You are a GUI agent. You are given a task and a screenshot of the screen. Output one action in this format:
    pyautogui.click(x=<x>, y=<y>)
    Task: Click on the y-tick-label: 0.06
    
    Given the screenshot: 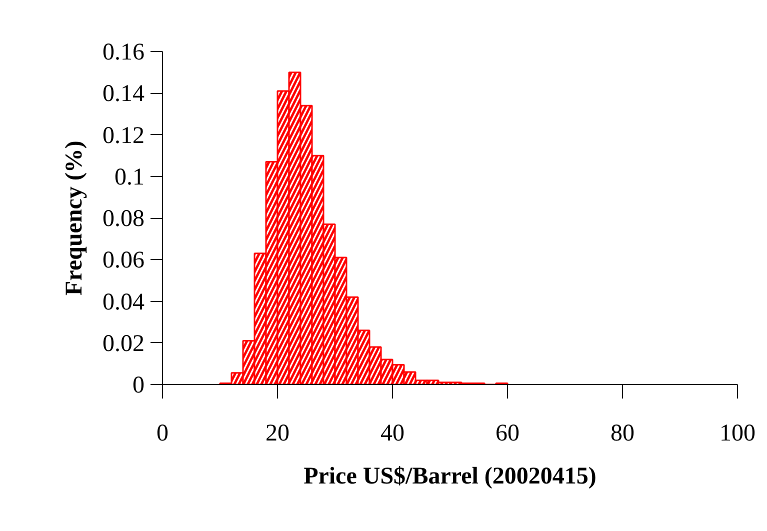 What is the action you would take?
    pyautogui.click(x=123, y=261)
    